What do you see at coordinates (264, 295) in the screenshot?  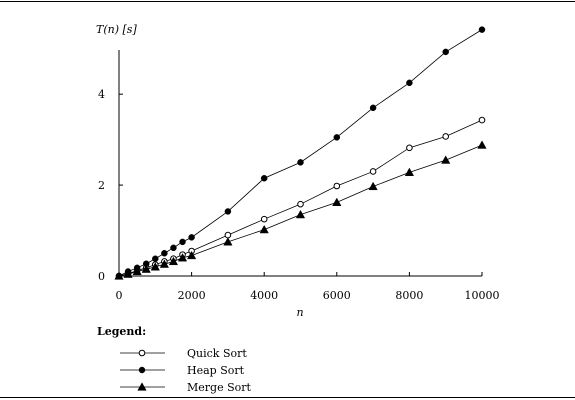 I see `x-tick-label: 4000` at bounding box center [264, 295].